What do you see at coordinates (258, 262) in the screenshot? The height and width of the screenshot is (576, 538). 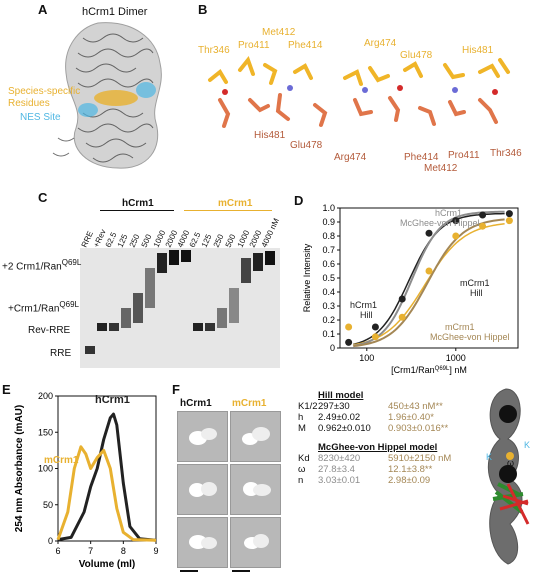 I see `band-m-2000` at bounding box center [258, 262].